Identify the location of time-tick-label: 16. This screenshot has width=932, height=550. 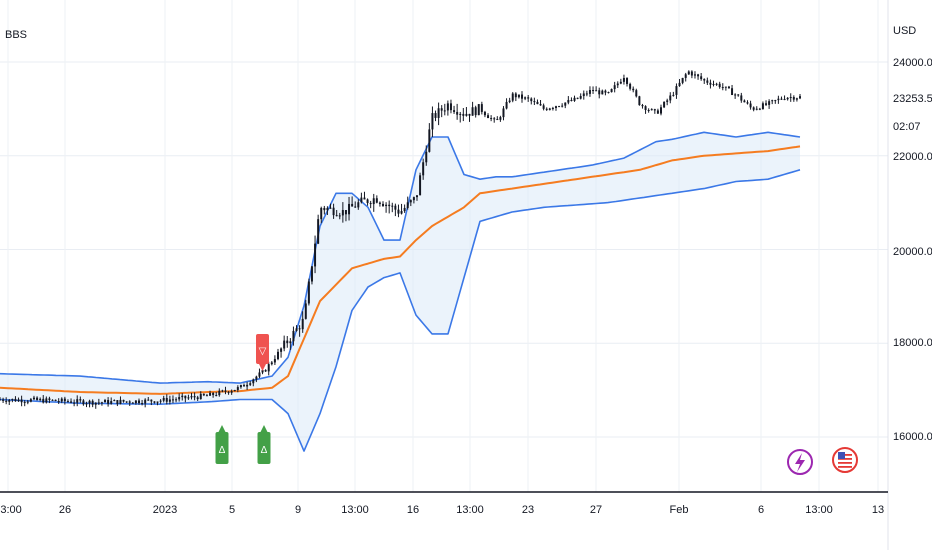
(413, 510).